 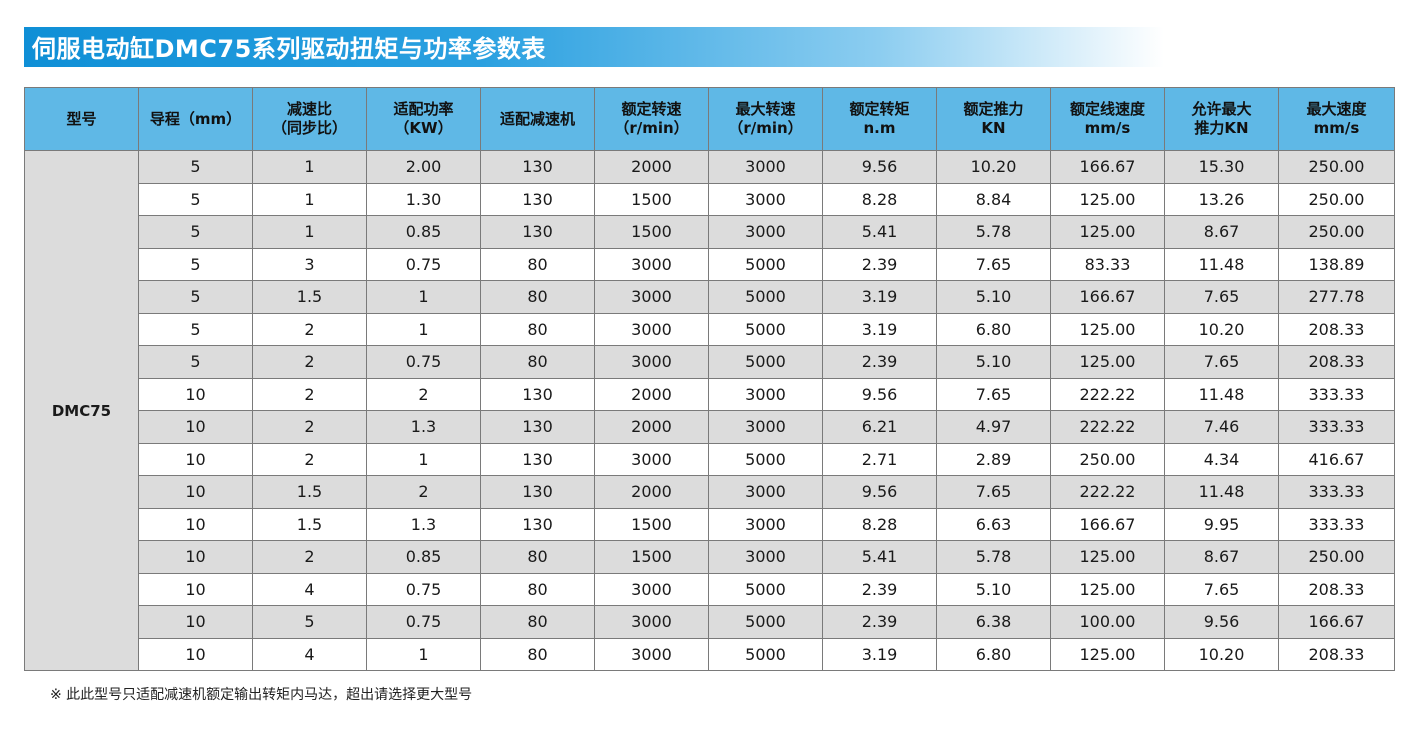 What do you see at coordinates (1336, 297) in the screenshot?
I see `table-cell: 277.78` at bounding box center [1336, 297].